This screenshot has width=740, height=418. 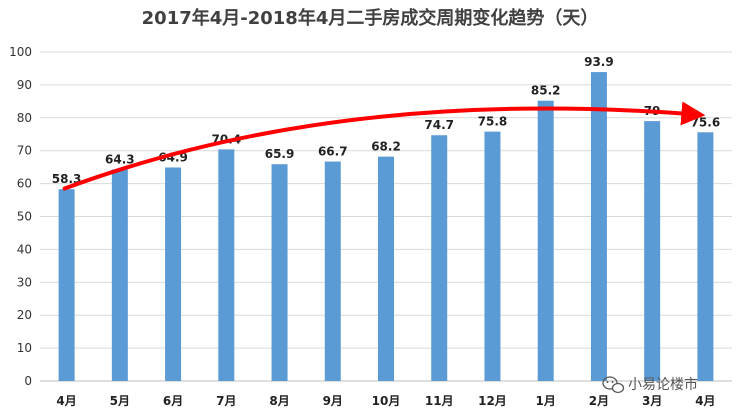 I want to click on x-tick-label: 1月, so click(x=546, y=401).